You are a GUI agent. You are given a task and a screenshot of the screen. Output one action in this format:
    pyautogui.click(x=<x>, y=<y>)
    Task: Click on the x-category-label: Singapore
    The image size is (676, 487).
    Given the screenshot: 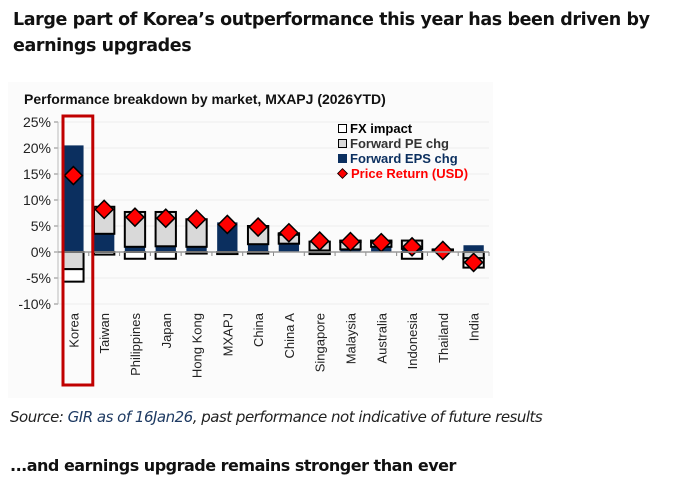 What is the action you would take?
    pyautogui.click(x=320, y=342)
    